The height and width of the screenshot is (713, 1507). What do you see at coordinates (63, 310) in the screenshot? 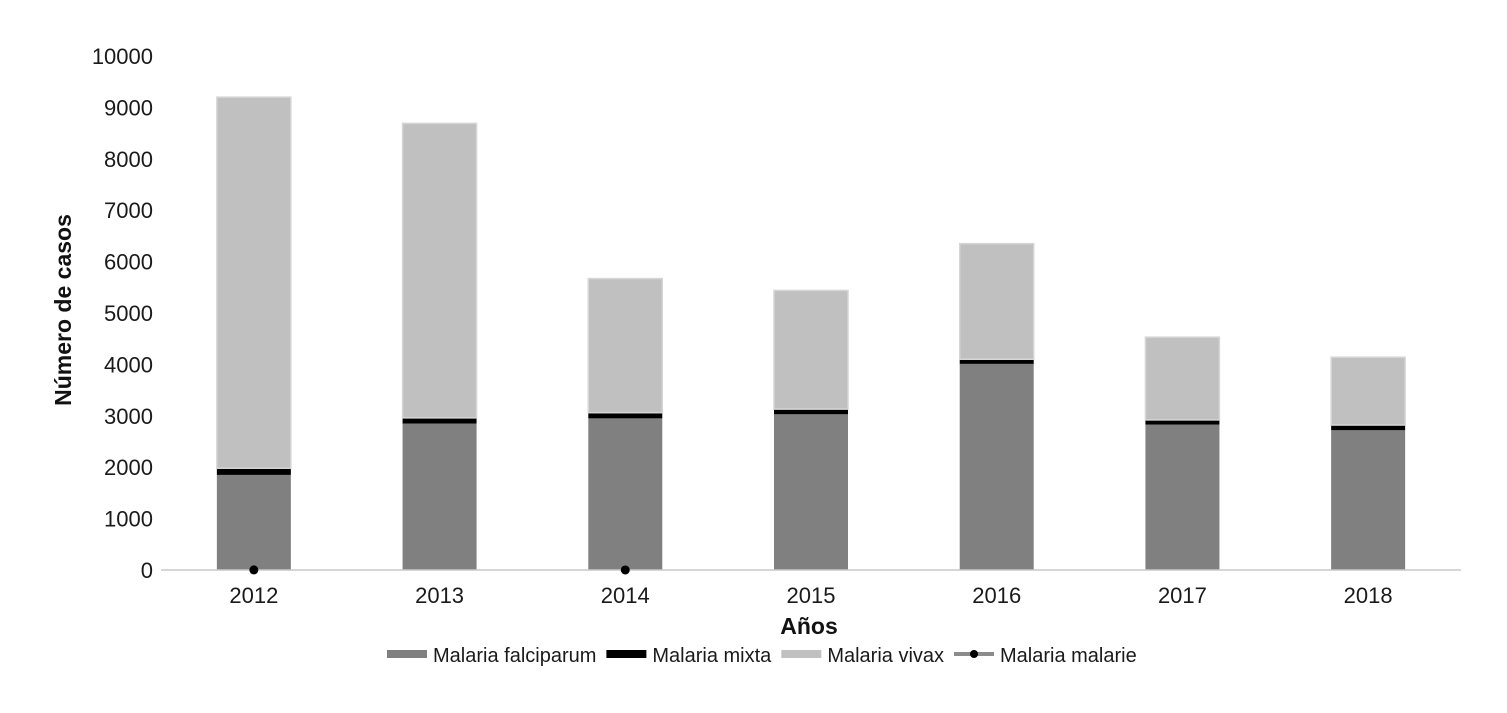
I see `y-axis-title: Número de casos` at bounding box center [63, 310].